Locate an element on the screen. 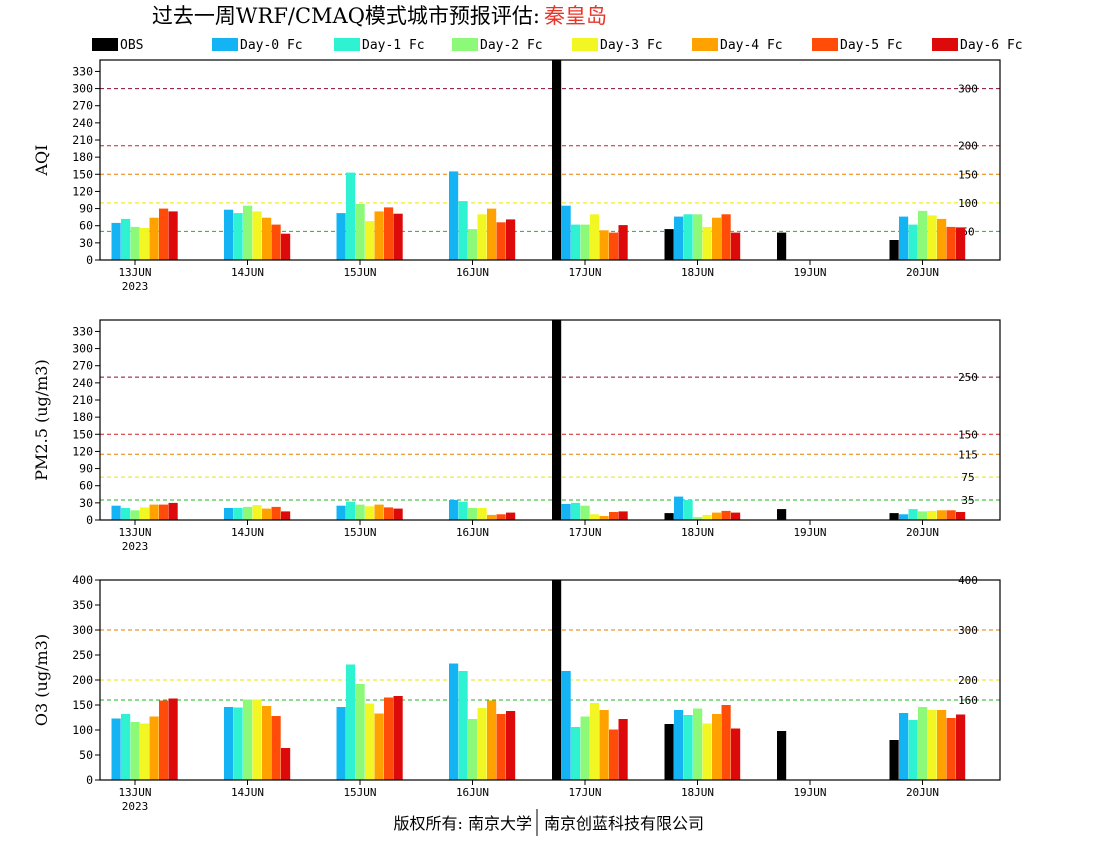 The height and width of the screenshot is (850, 1100). bar-day-6-fc-15jun is located at coordinates (398, 738).